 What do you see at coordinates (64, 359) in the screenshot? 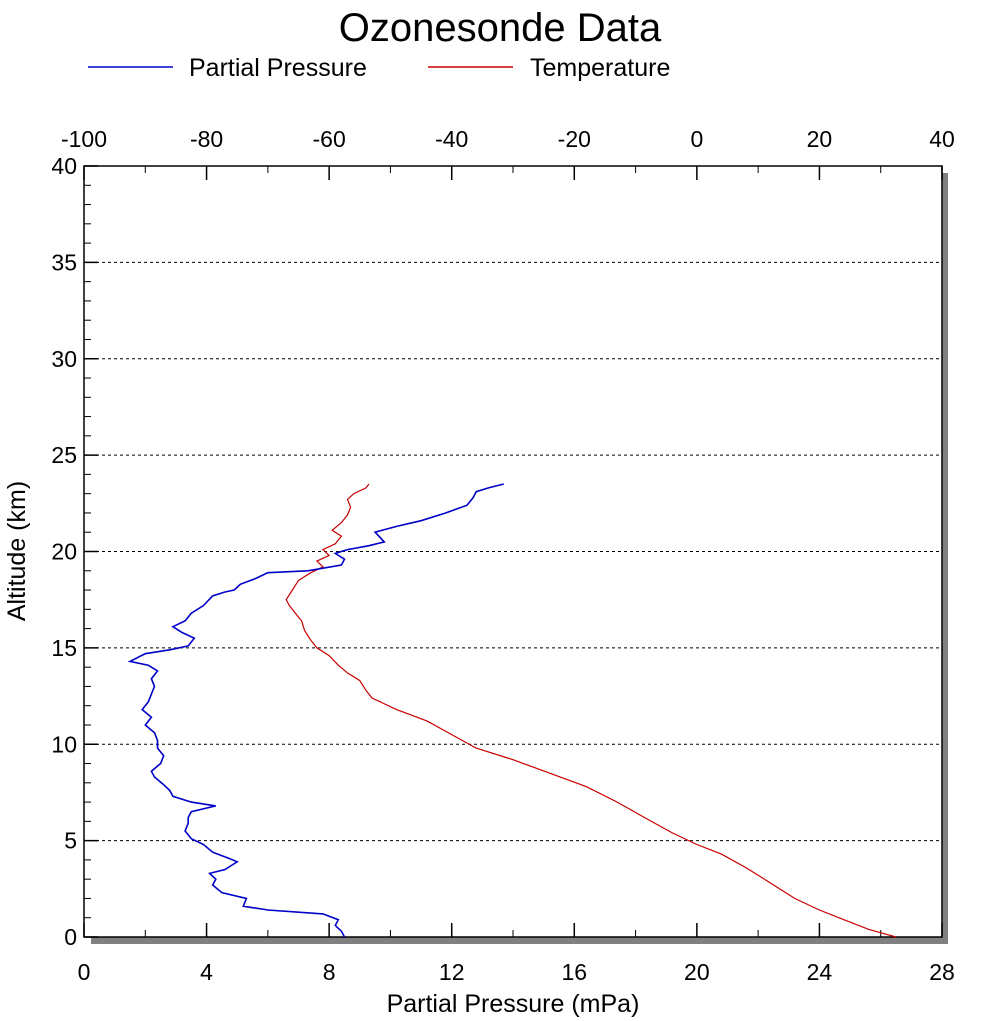
I see `y-tick-label: 30` at bounding box center [64, 359].